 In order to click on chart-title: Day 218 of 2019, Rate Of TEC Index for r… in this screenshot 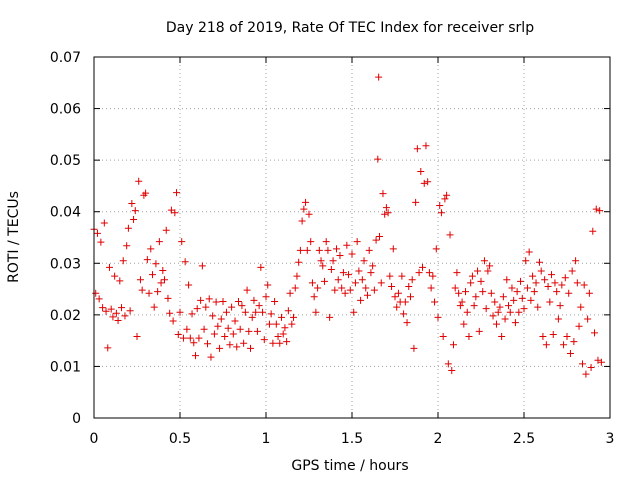, I will do `click(350, 28)`.